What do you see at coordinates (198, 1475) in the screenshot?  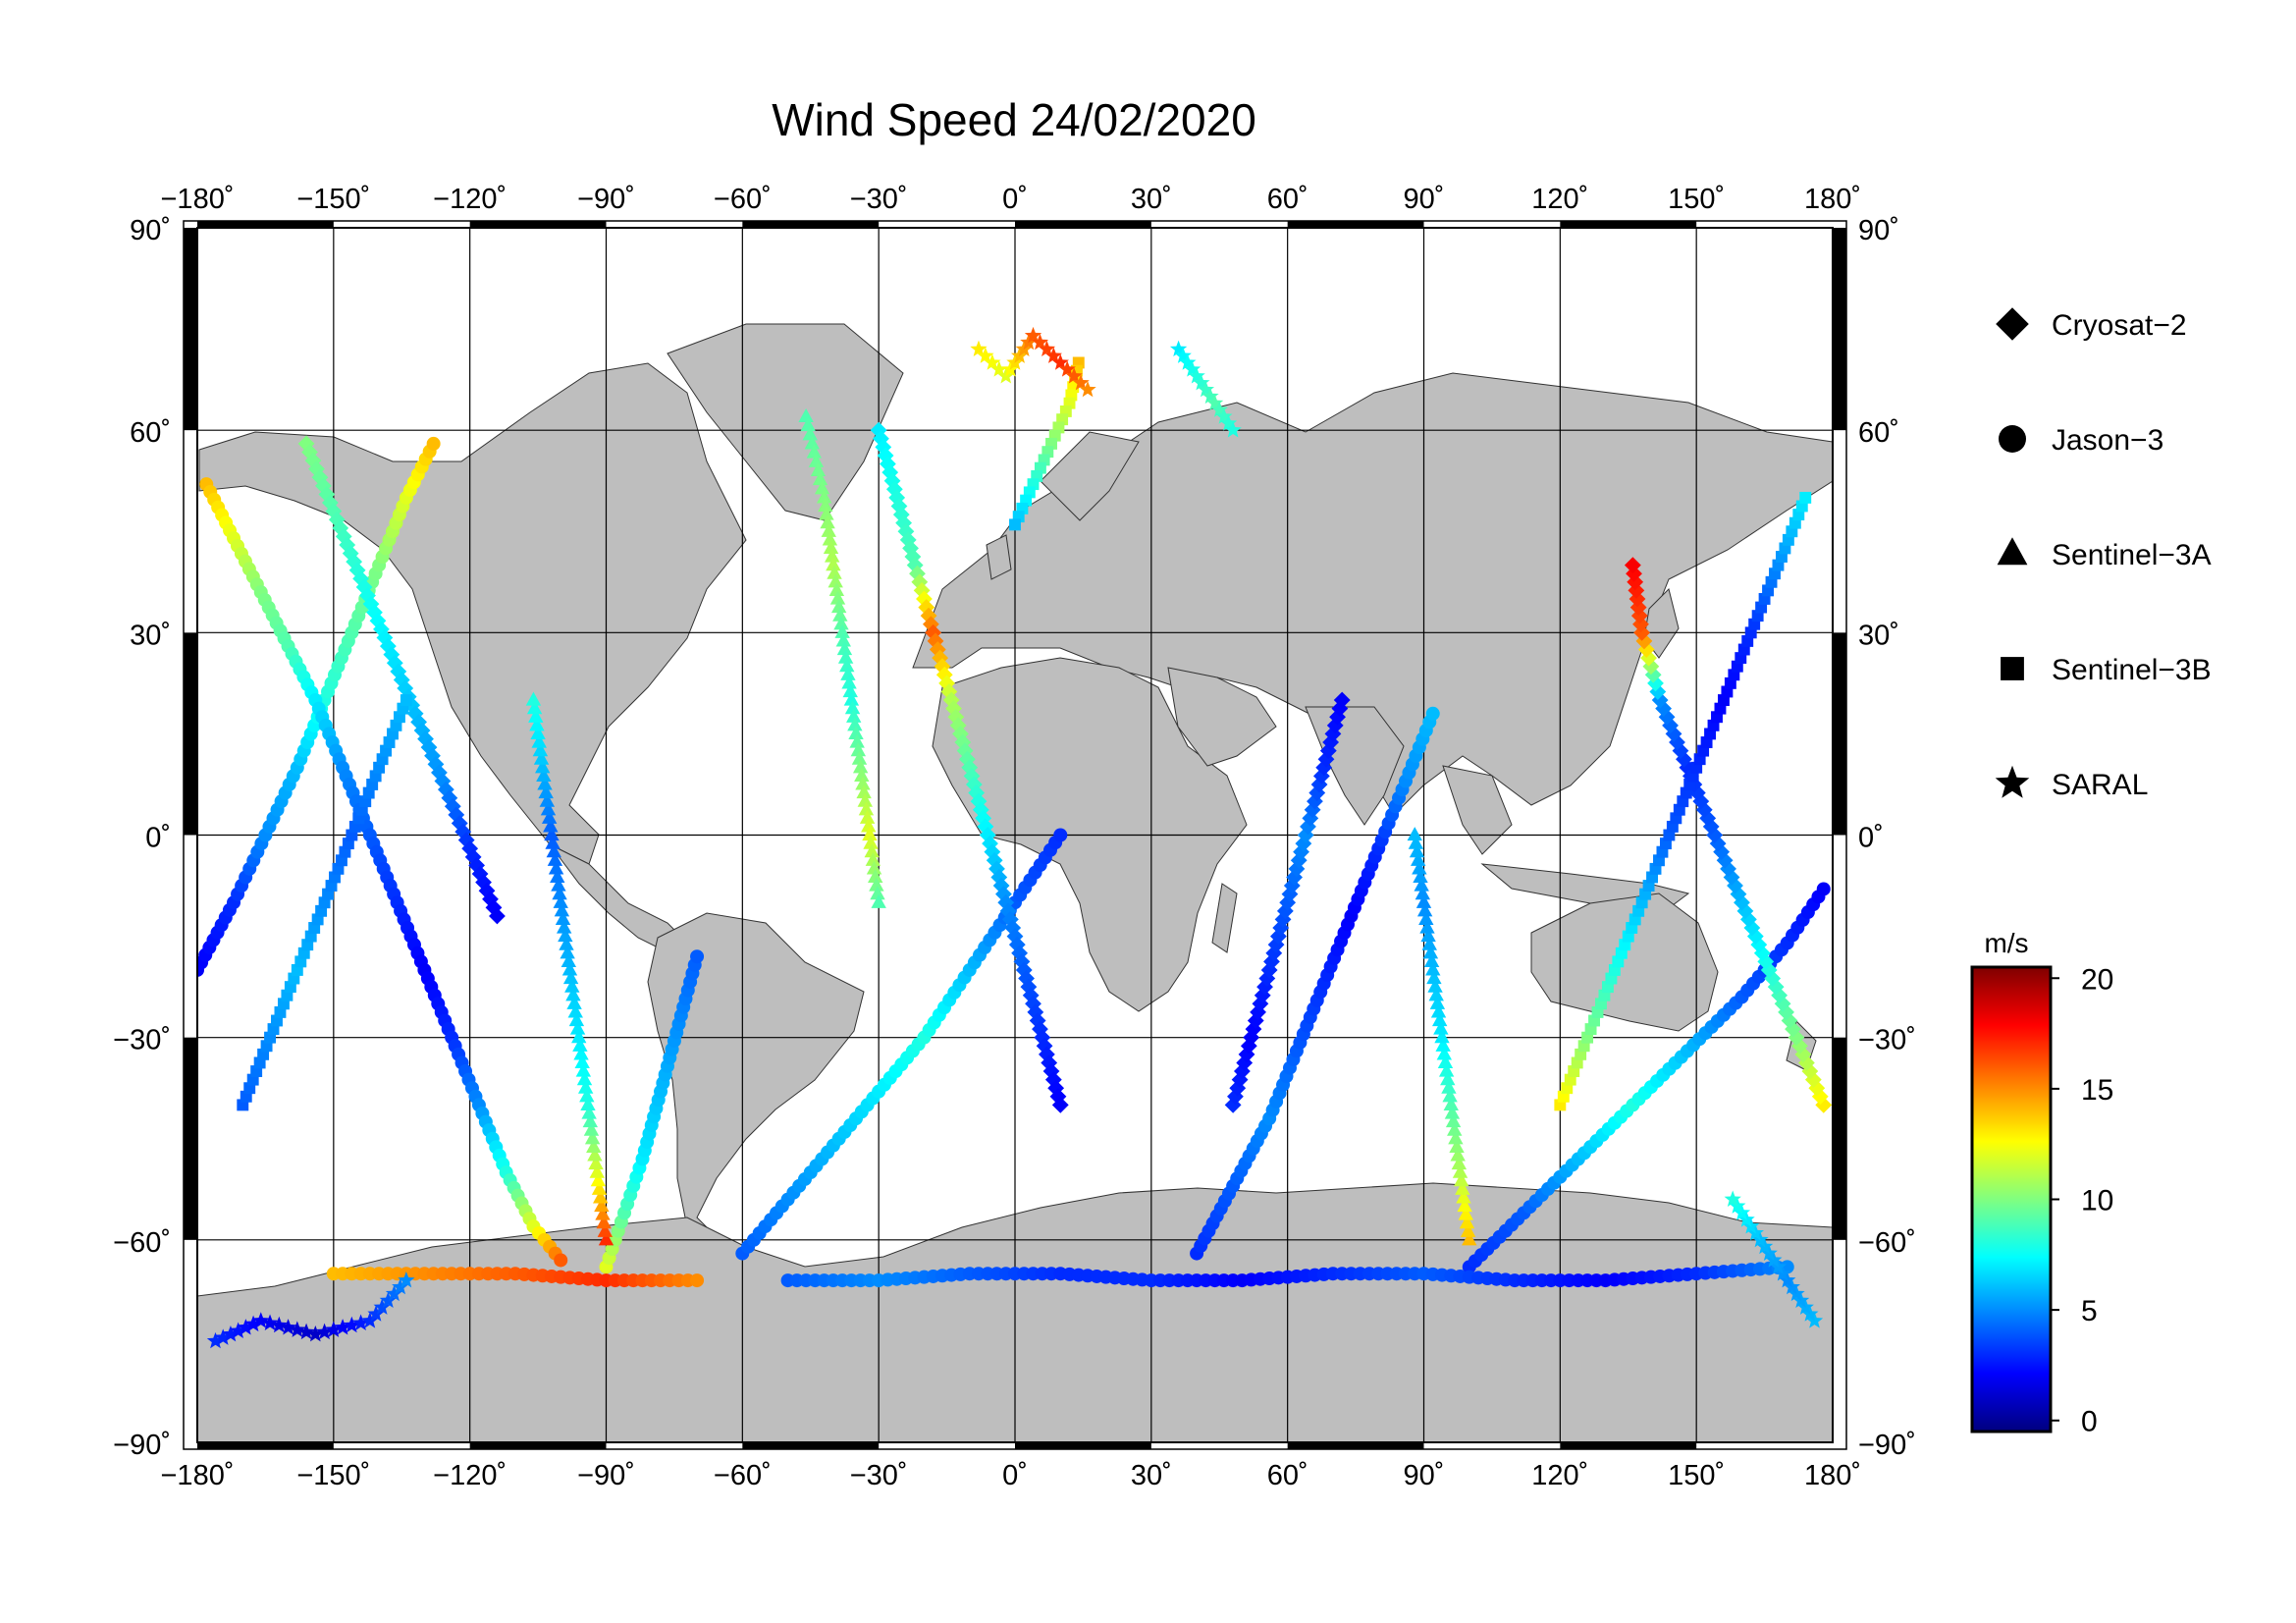 I see `lon-tick-bottom-0: −180˚` at bounding box center [198, 1475].